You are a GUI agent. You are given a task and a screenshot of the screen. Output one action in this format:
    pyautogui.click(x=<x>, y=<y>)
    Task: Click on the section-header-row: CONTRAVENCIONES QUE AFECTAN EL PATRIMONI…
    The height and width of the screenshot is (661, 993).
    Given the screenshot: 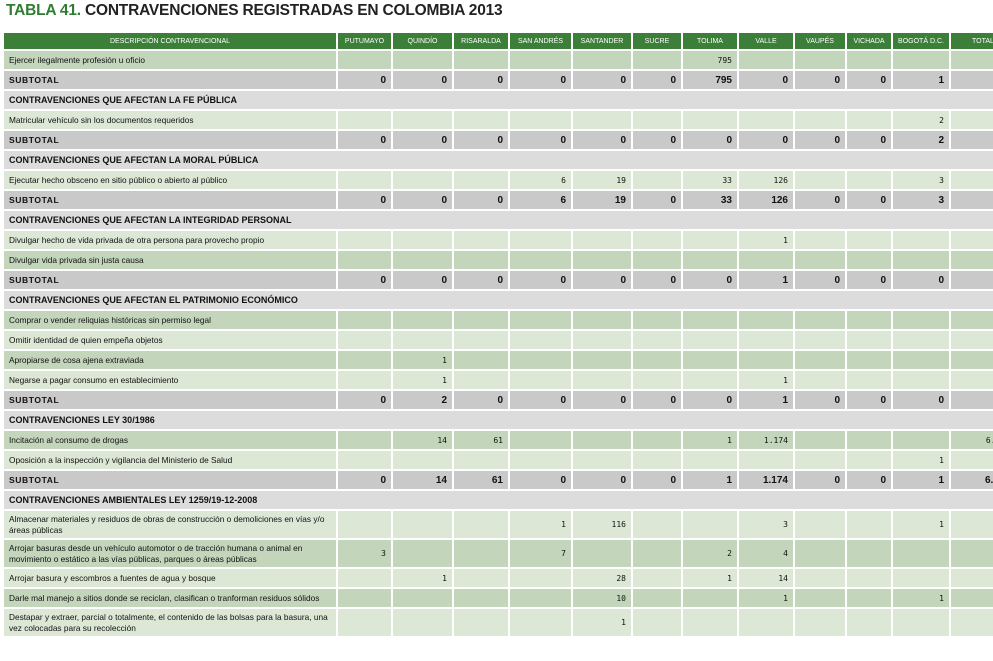 What is the action you would take?
    pyautogui.click(x=498, y=300)
    